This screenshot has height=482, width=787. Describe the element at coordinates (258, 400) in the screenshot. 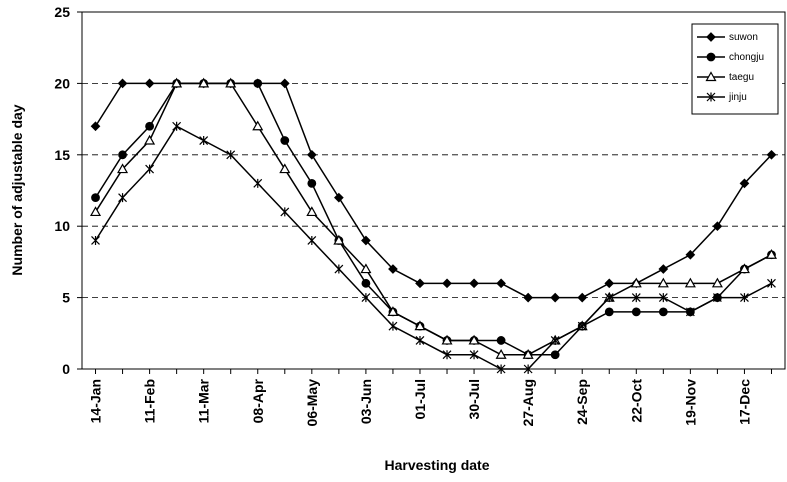

I see `x-tick-label: 08-Apr` at that location.